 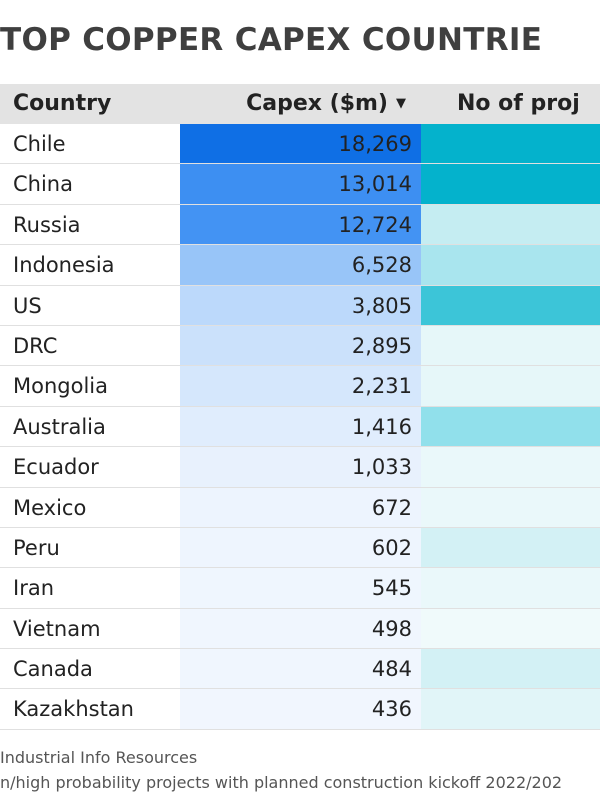 I want to click on table-row: US 3,805, so click(x=300, y=305).